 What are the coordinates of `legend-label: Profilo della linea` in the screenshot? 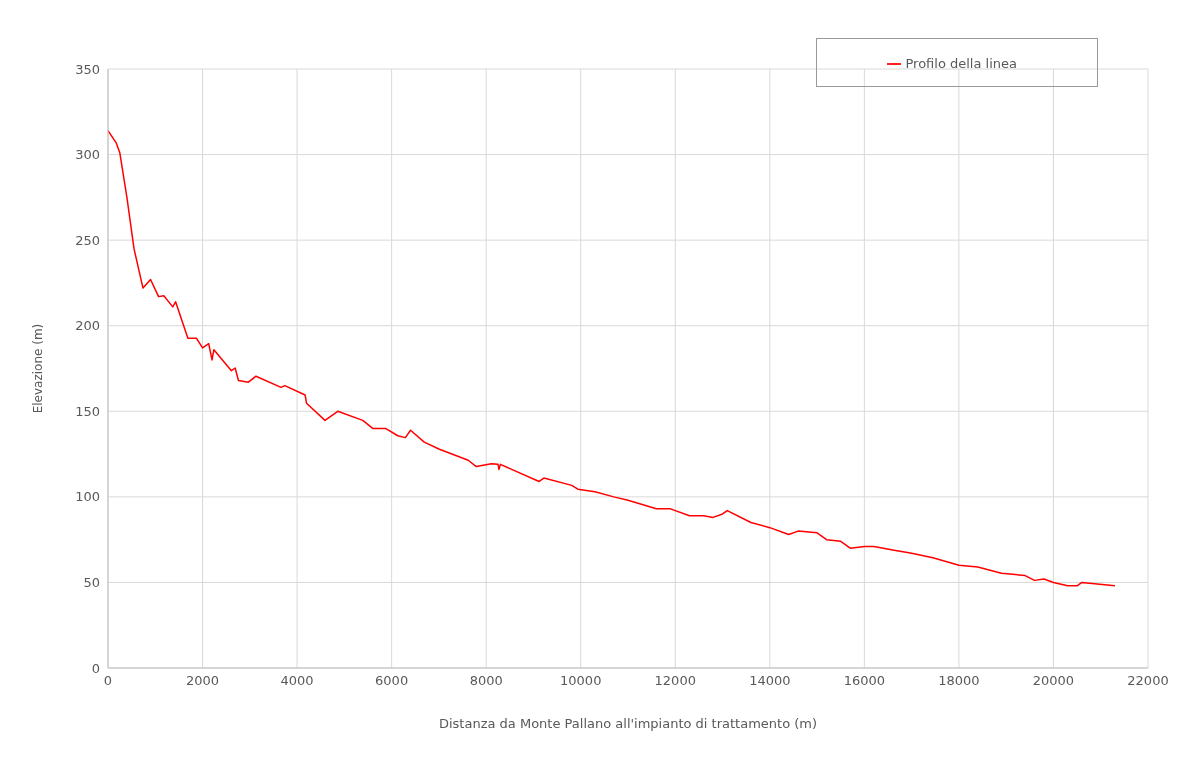 It's located at (961, 63).